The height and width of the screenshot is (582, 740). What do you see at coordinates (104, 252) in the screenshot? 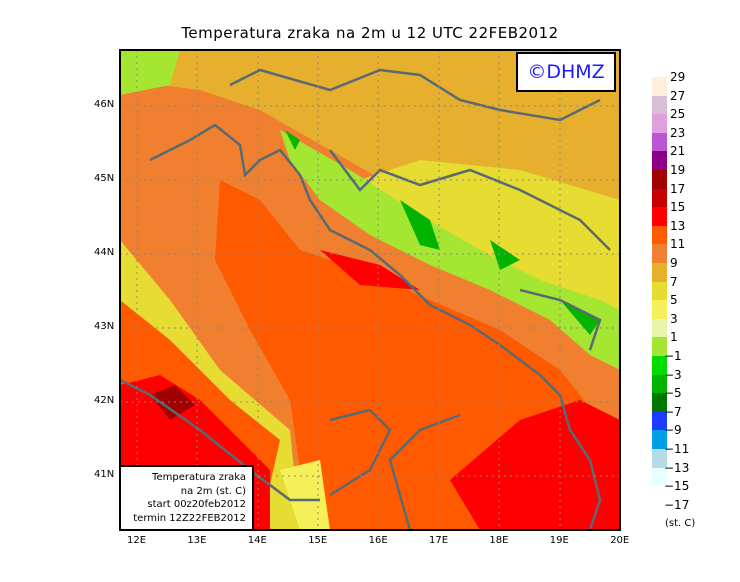
I see `y-tick-label: 44N` at bounding box center [104, 252].